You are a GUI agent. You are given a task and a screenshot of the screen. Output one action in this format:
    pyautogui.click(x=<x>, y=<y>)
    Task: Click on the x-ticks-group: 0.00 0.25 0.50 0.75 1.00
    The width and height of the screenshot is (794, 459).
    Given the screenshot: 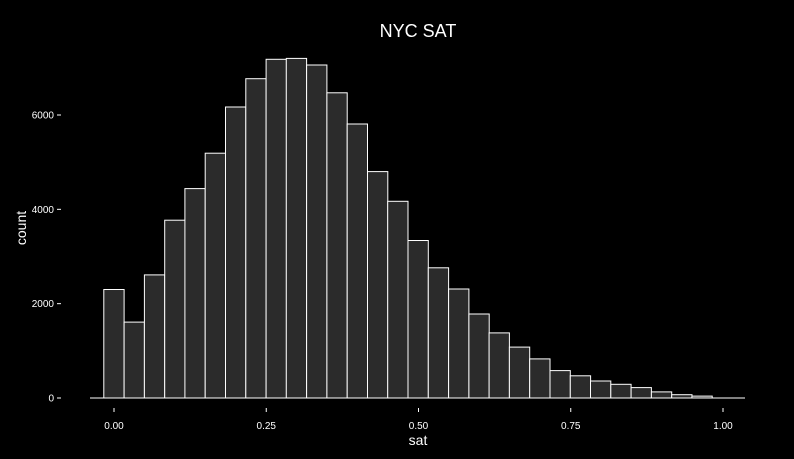 What is the action you would take?
    pyautogui.click(x=418, y=420)
    